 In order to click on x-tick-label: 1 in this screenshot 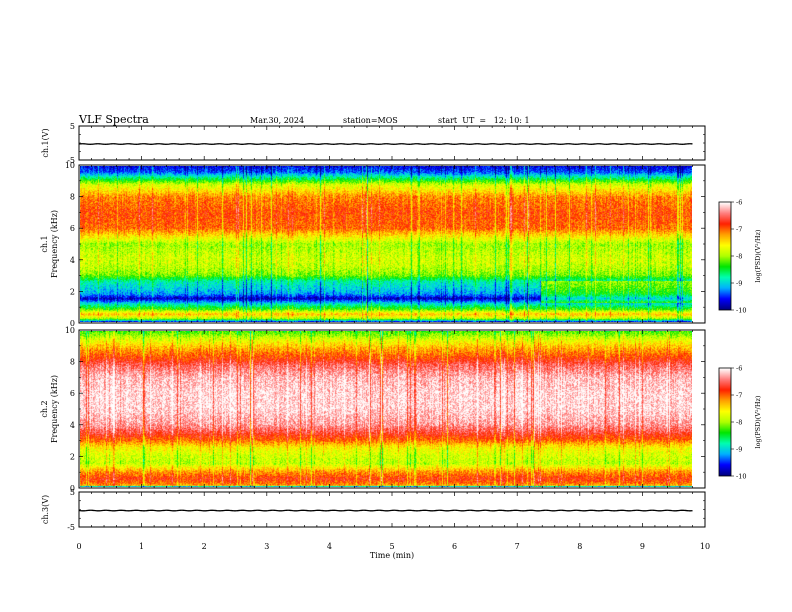, I will do `click(141, 546)`.